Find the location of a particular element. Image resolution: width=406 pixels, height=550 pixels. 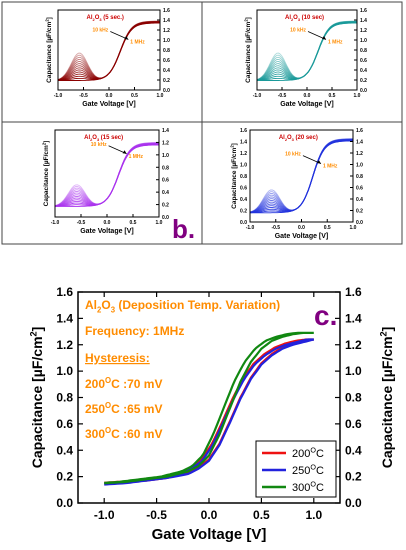

annotation-1: Al2O3 (Deposition Temp. Variation) is located at coordinates (182, 306).